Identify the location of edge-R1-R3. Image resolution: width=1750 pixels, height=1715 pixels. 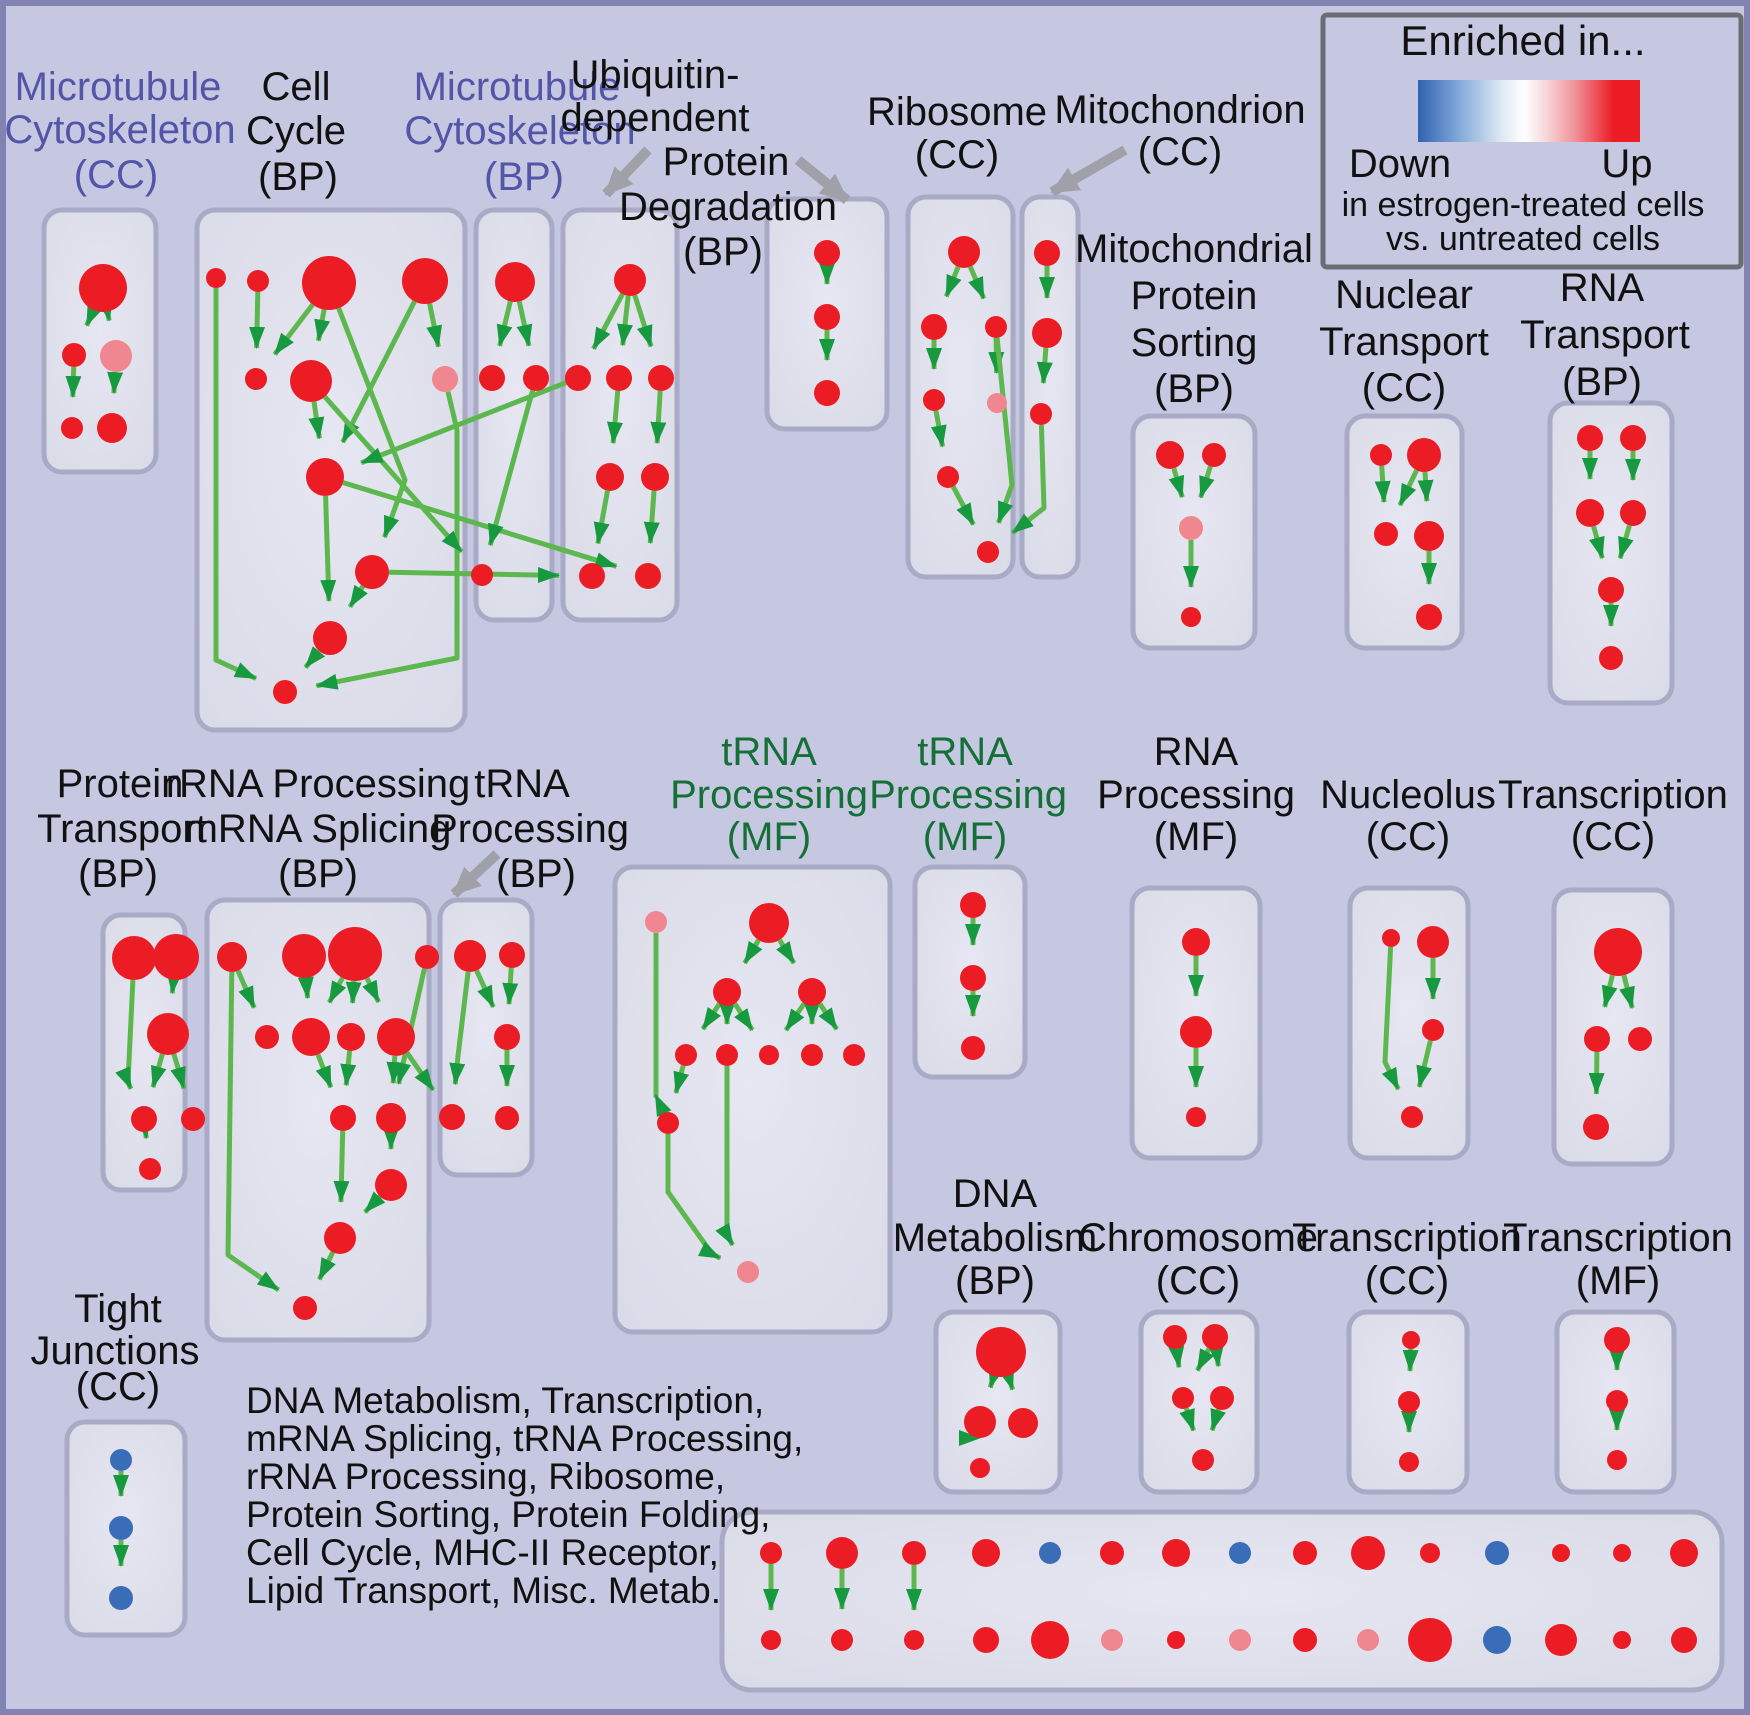
(1627, 991).